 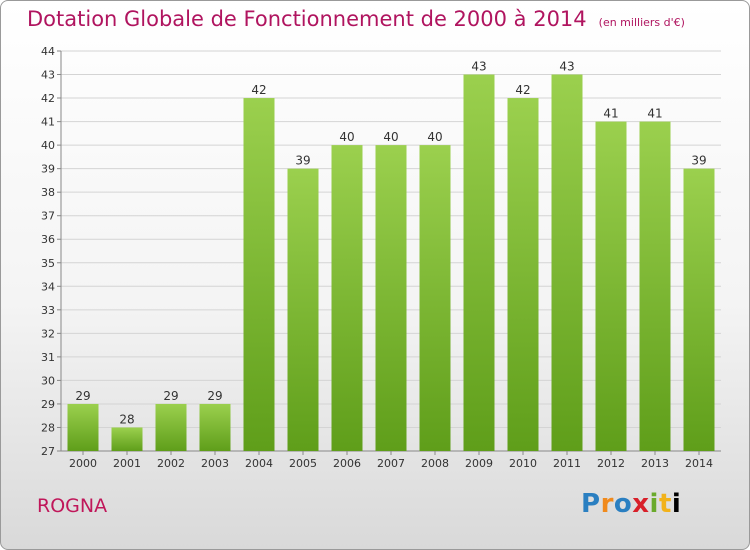 I want to click on y-tick-label: 37, so click(x=48, y=216).